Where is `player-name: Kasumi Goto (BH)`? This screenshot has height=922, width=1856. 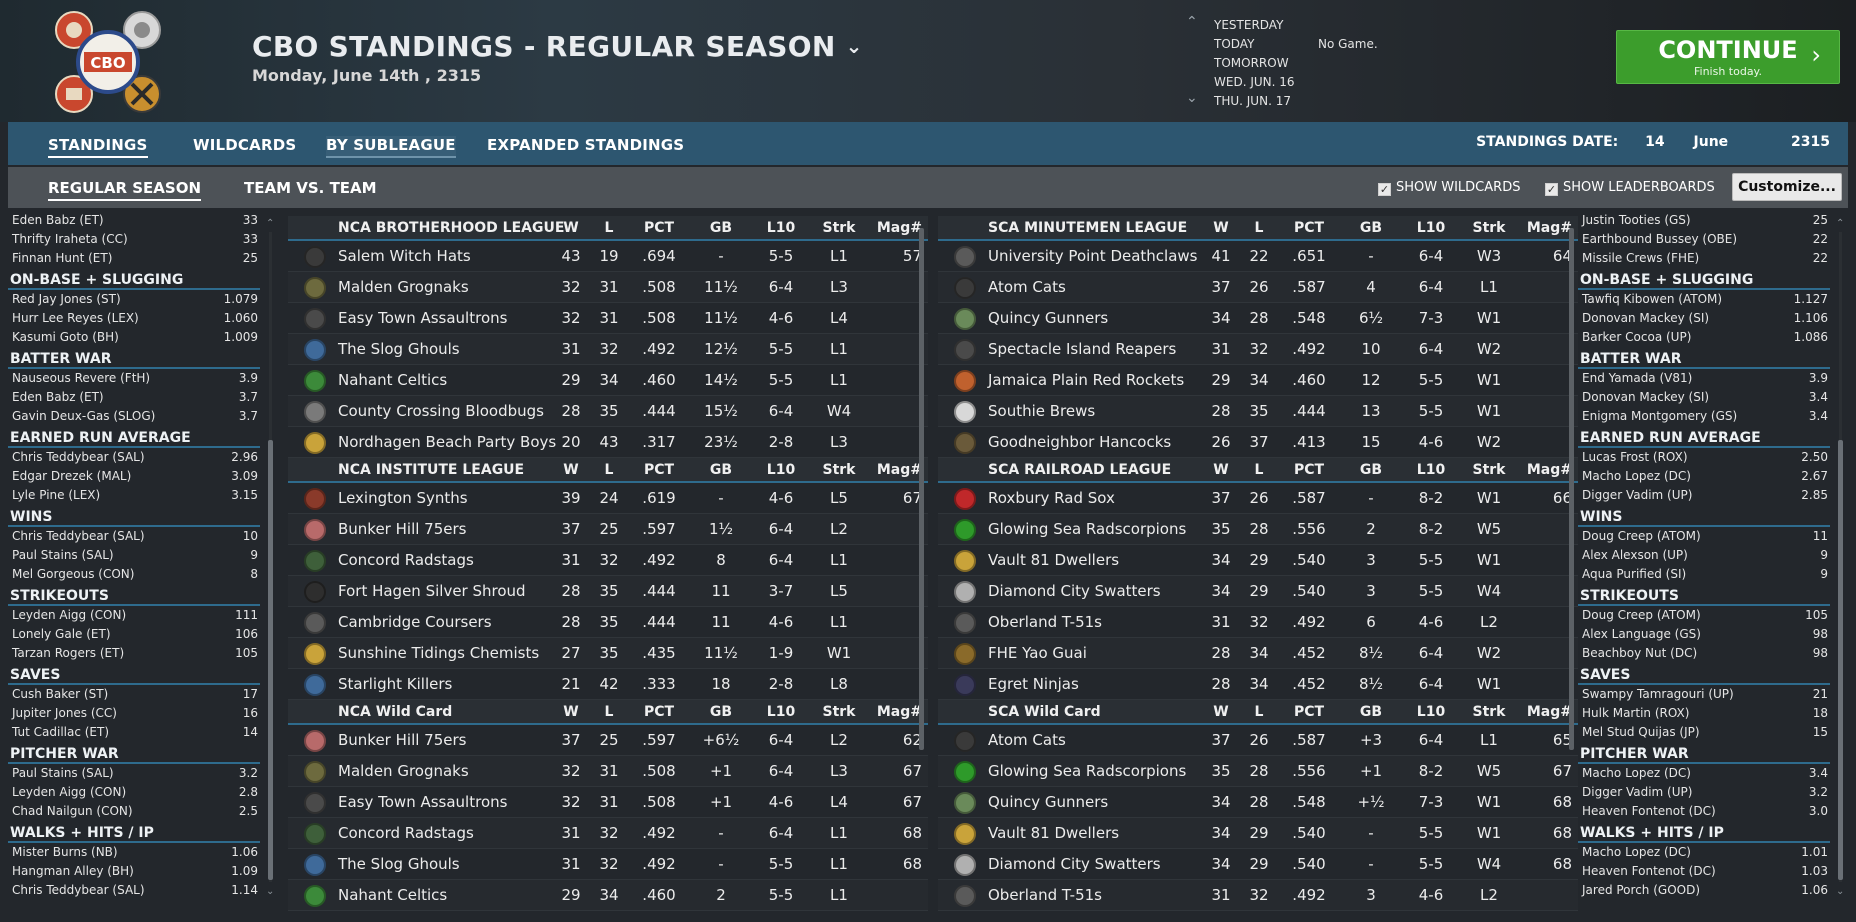
player-name: Kasumi Goto (BH) is located at coordinates (65, 337).